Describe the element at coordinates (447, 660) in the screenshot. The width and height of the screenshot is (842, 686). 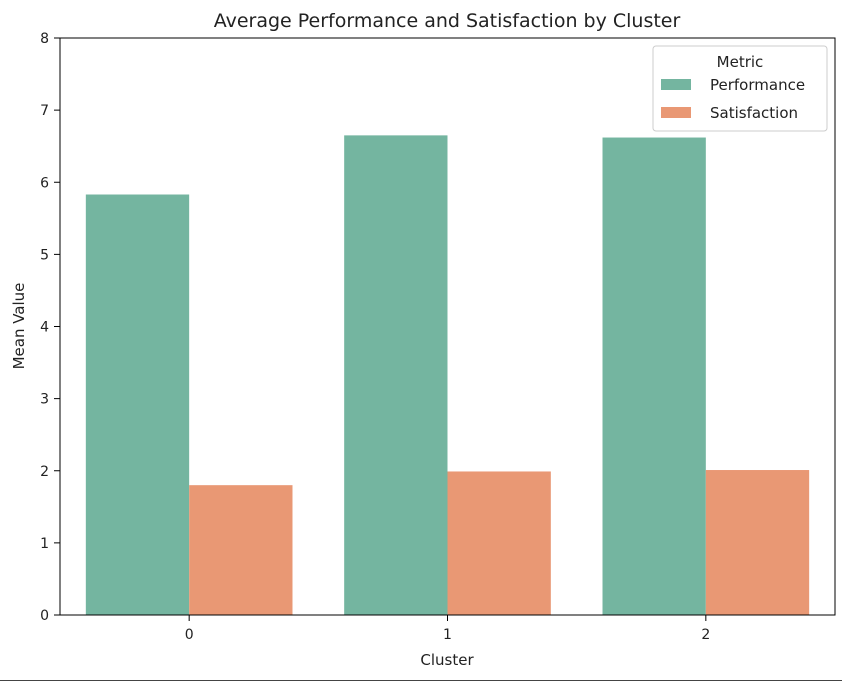
I see `x-axis-label: Cluster` at that location.